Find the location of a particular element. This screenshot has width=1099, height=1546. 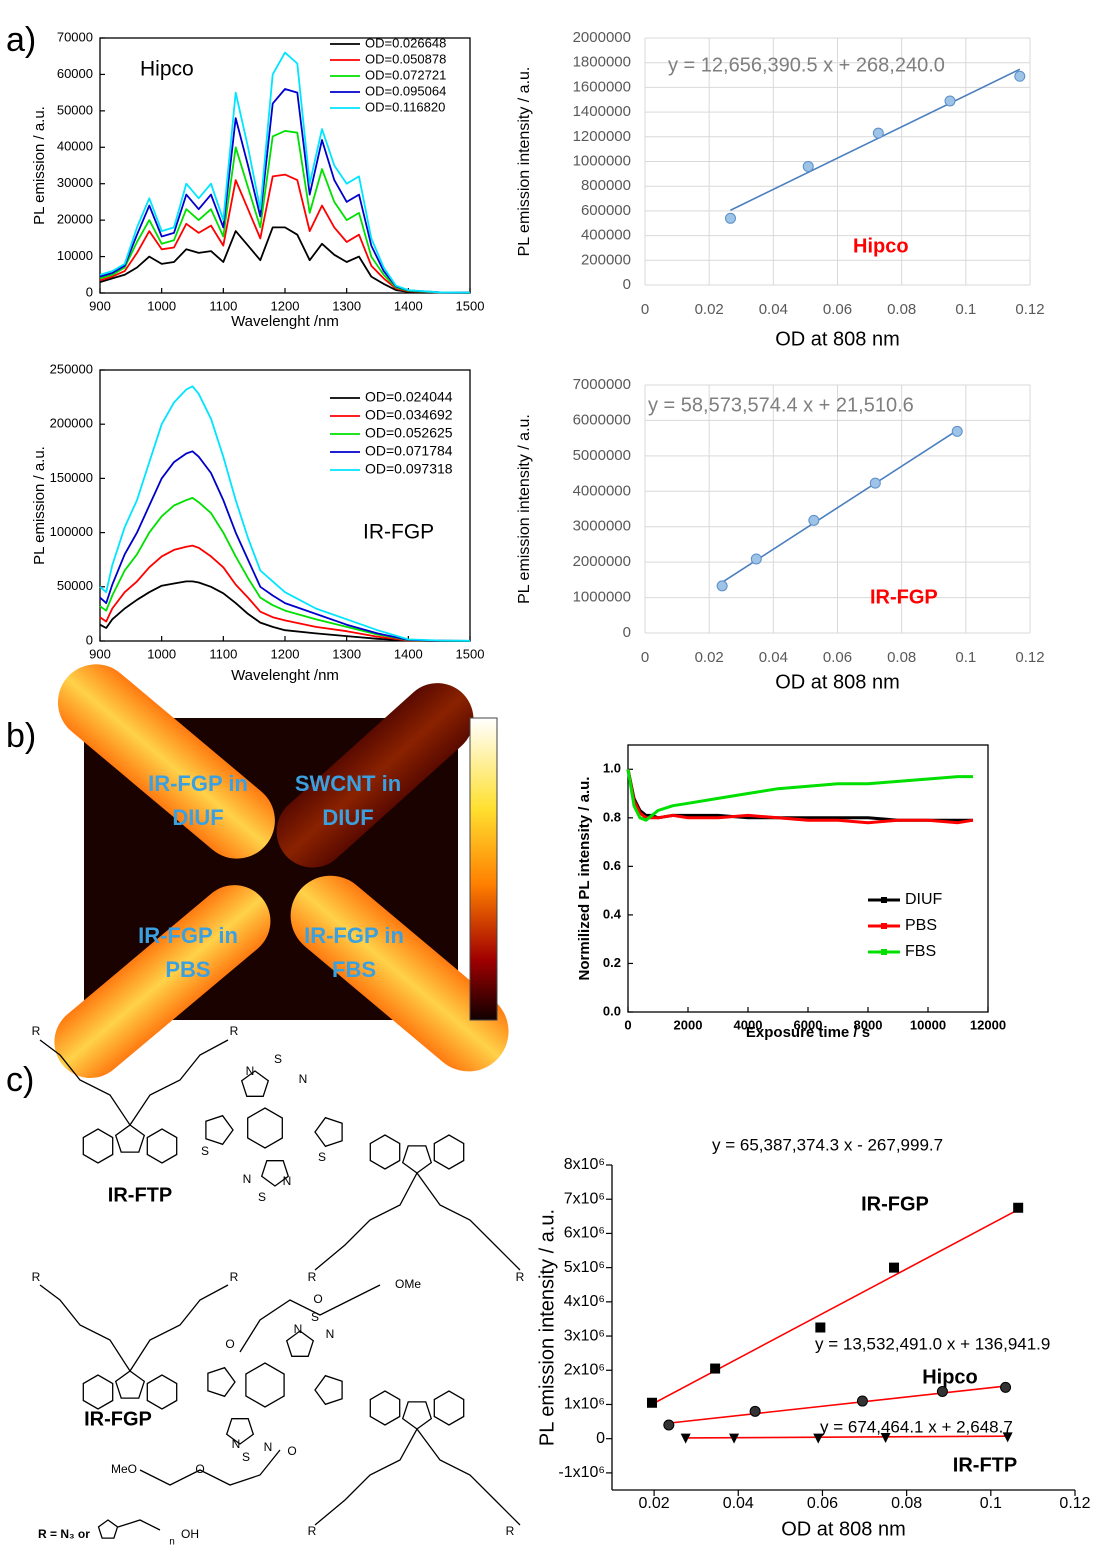

y-tick-label: 20000 is located at coordinates (75, 219).